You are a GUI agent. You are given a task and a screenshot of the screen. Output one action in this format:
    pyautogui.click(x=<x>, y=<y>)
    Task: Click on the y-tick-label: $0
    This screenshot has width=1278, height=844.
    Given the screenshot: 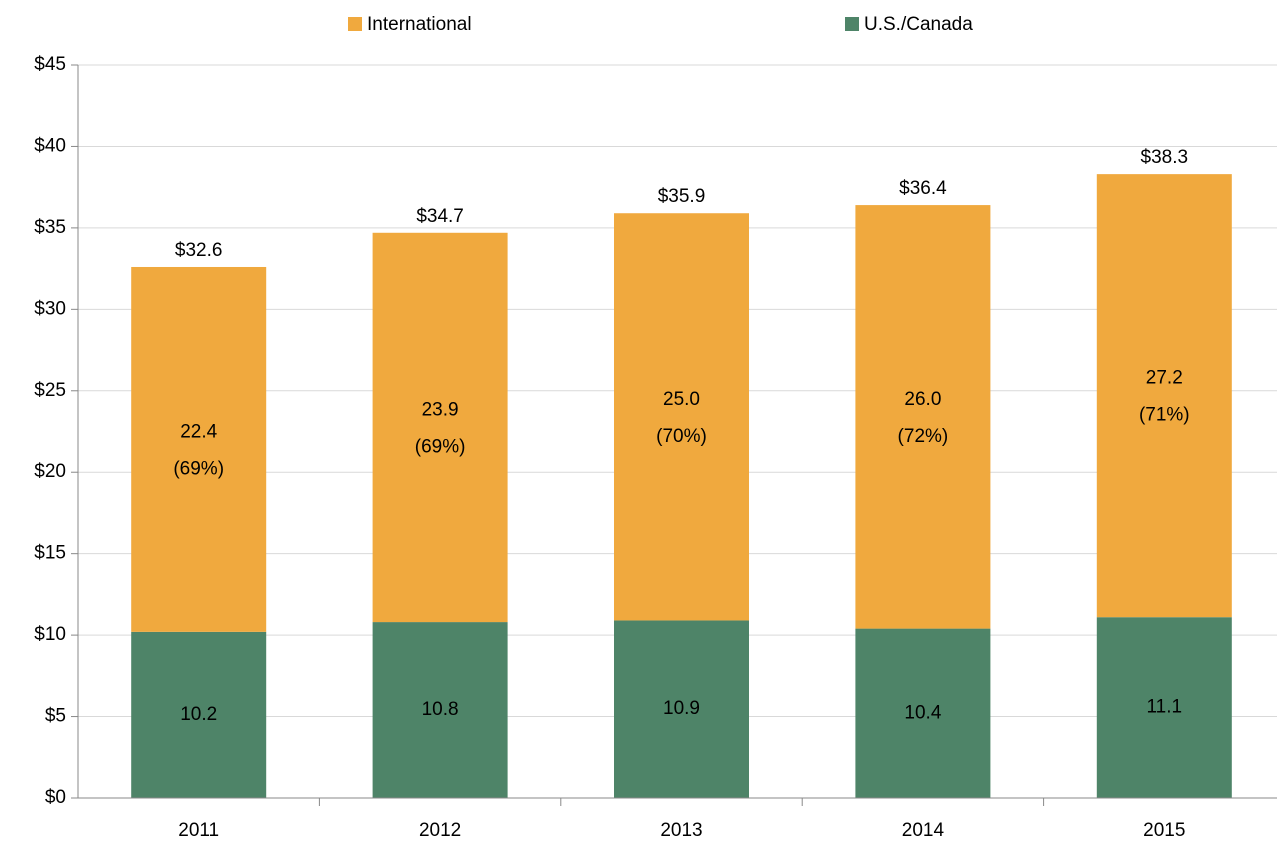 What is the action you would take?
    pyautogui.click(x=55, y=797)
    